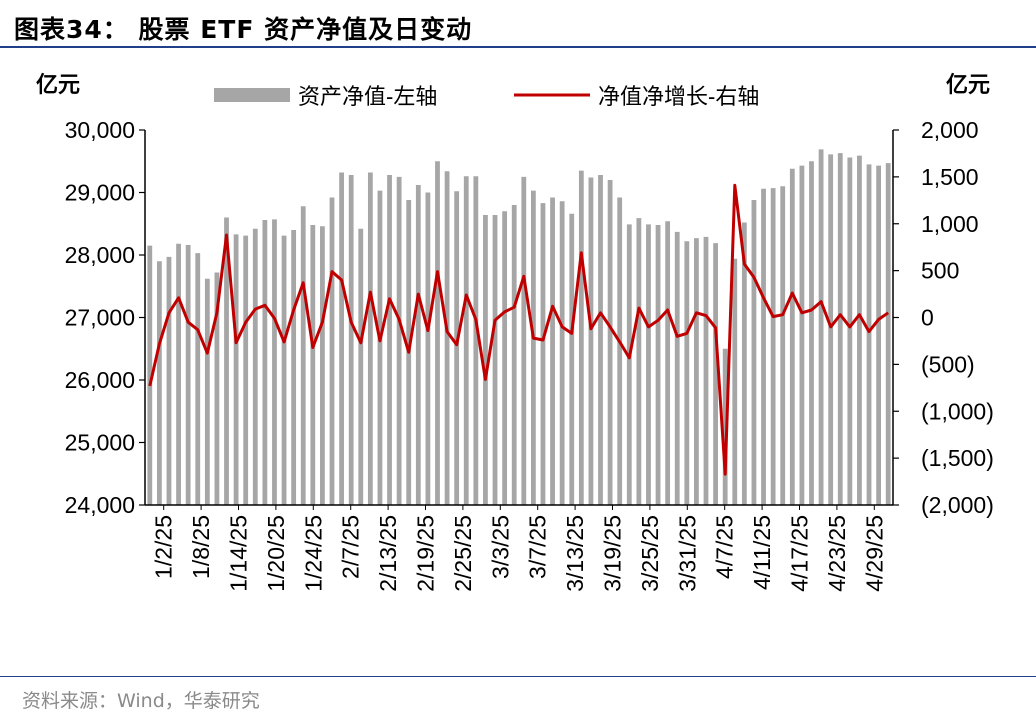 Image resolution: width=1036 pixels, height=728 pixels. Describe the element at coordinates (100, 255) in the screenshot. I see `left-tick-label: 28,000` at that location.